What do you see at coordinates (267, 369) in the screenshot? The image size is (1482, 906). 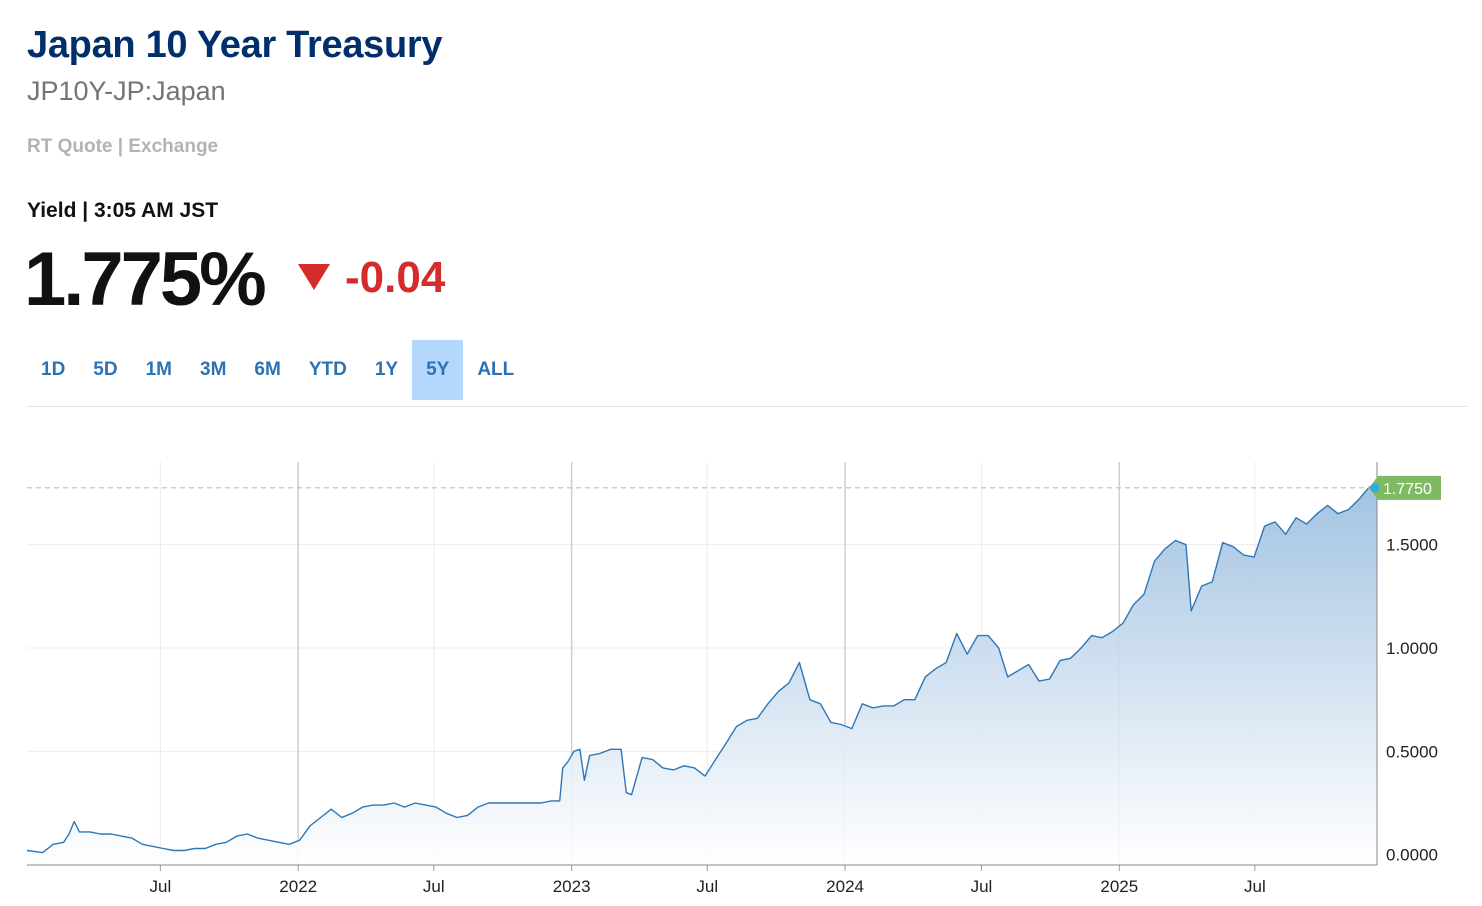 I see `range-button-6m: 6M` at bounding box center [267, 369].